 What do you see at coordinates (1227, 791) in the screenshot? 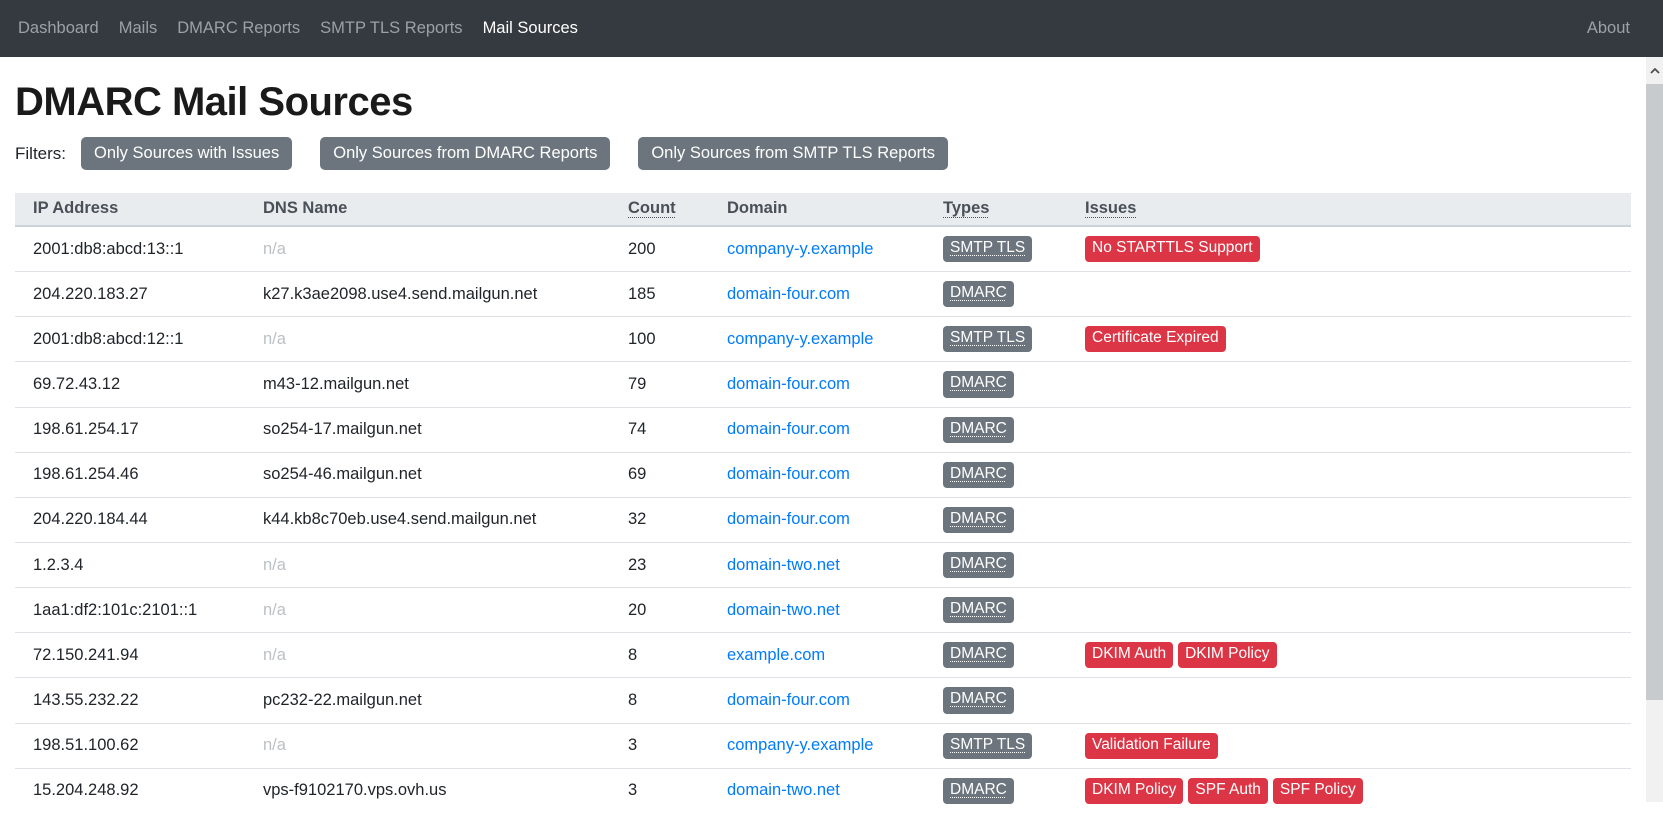
I see `issue-badge-spf-auth: SPF Auth` at bounding box center [1227, 791].